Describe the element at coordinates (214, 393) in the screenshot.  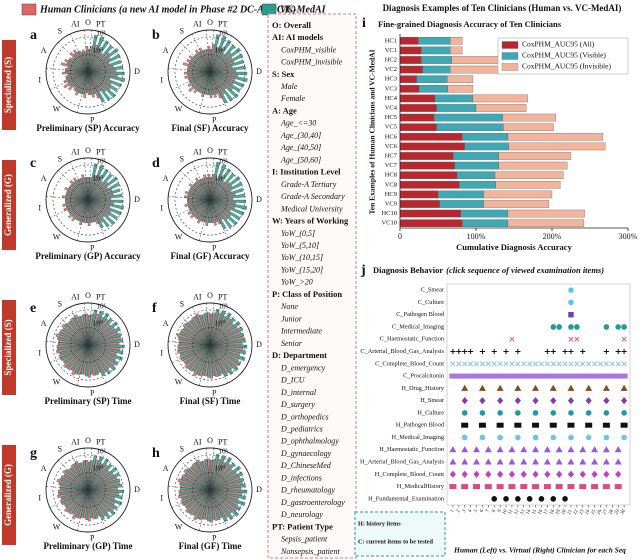
I see `sector-label: P` at that location.